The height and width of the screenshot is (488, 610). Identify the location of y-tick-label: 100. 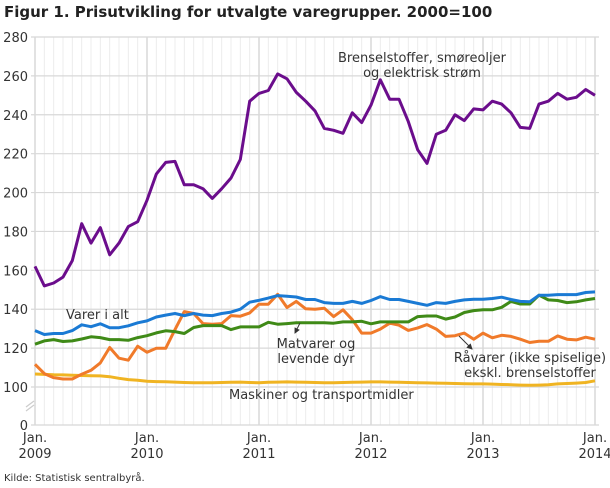
(15, 388).